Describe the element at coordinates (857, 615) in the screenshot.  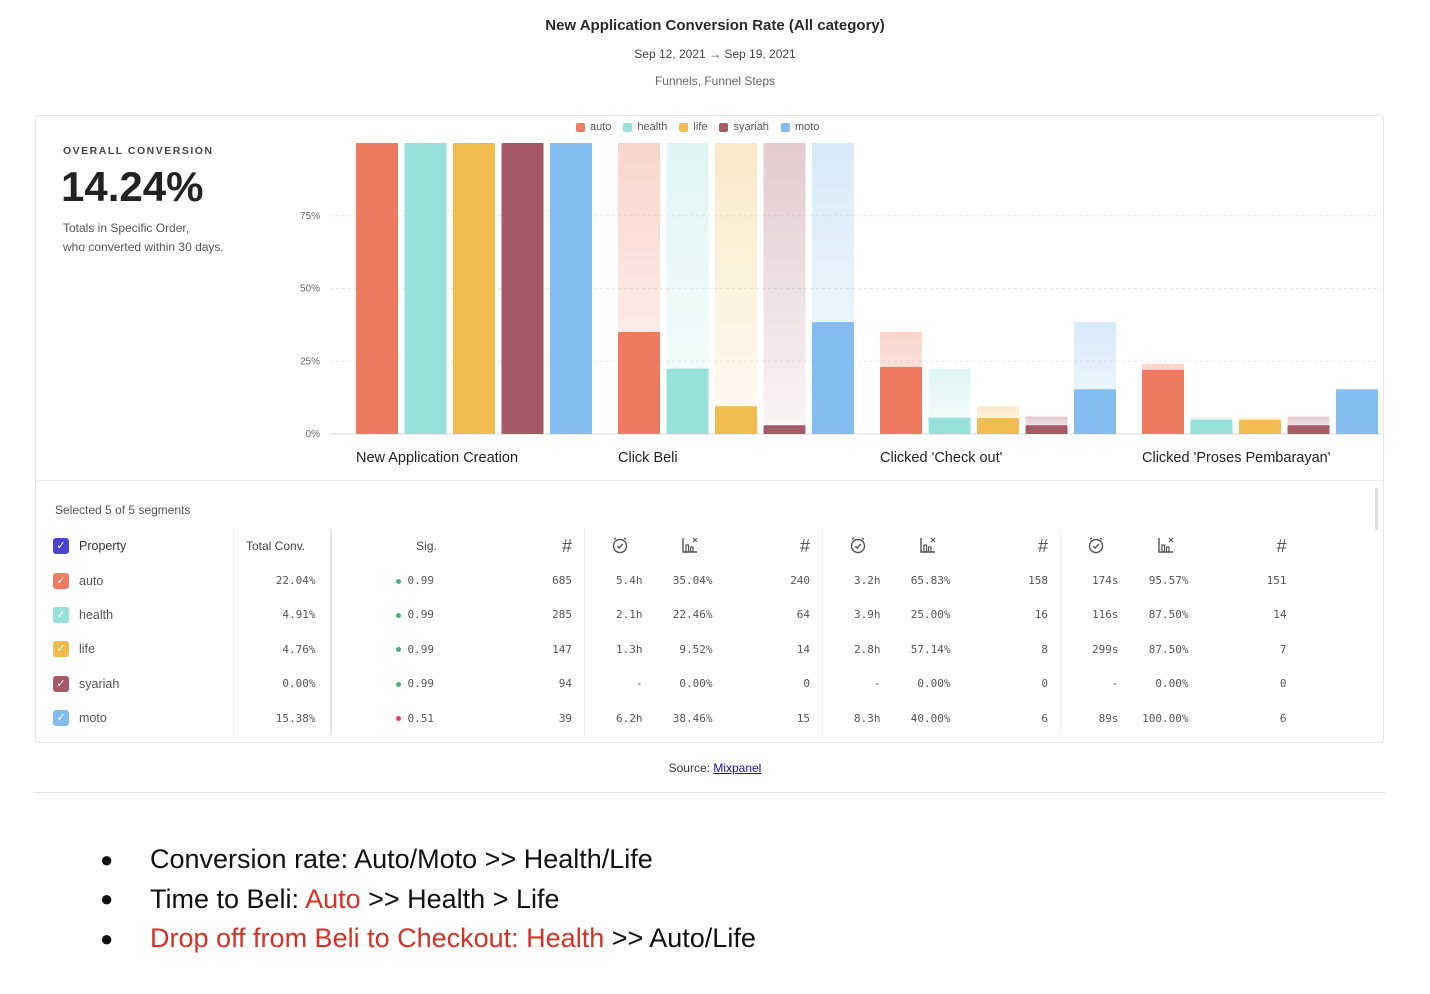
I see `table-cell: 3.9h` at that location.